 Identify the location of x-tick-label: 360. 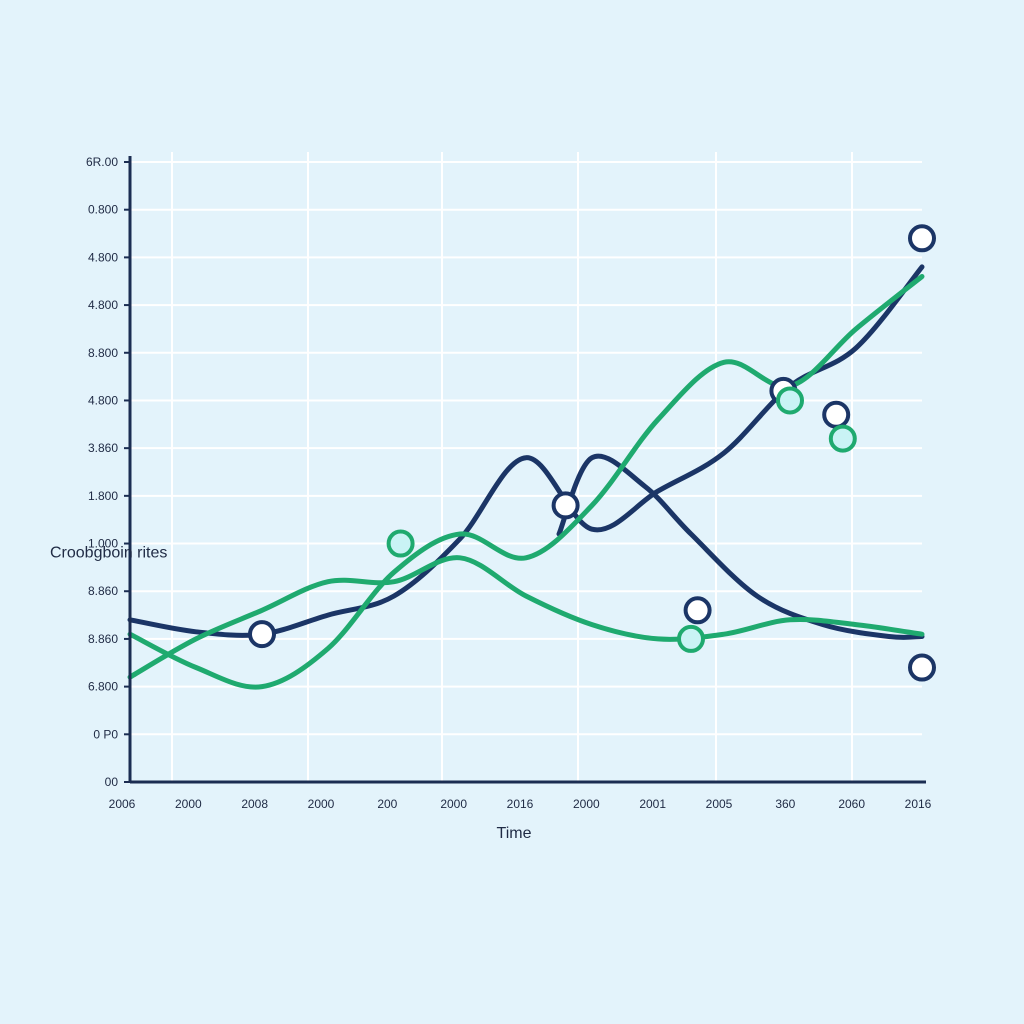
(785, 804).